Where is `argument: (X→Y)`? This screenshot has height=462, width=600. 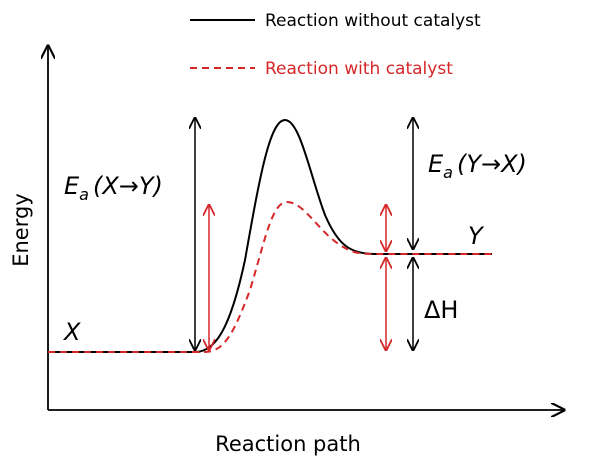 argument: (X→Y) is located at coordinates (128, 186).